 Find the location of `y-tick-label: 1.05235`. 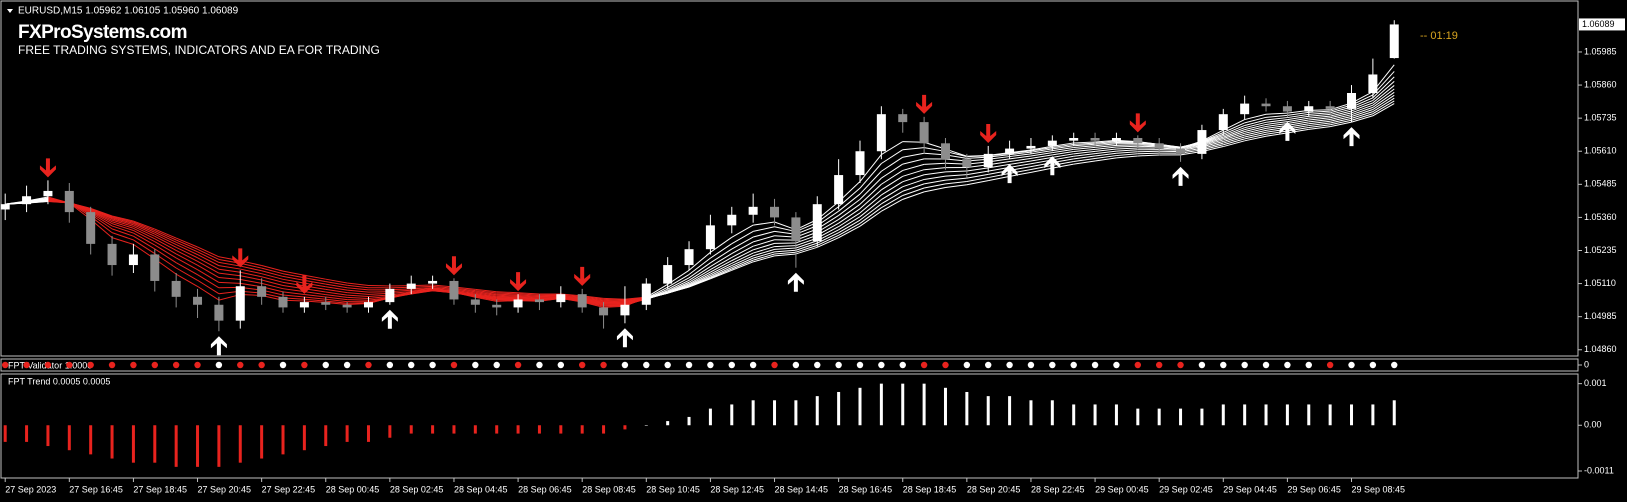

y-tick-label: 1.05235 is located at coordinates (1600, 250).